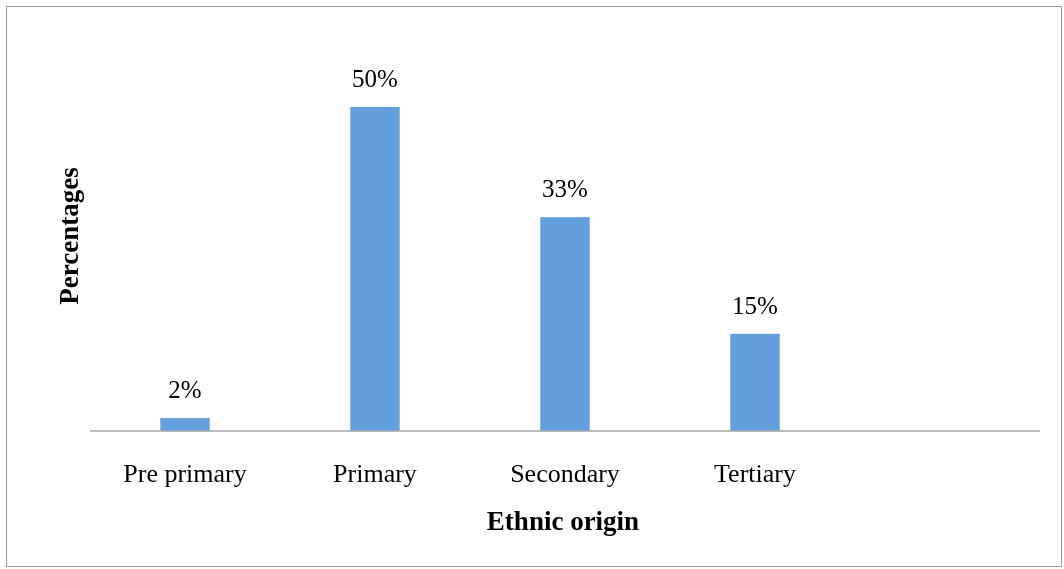 The width and height of the screenshot is (1064, 569). What do you see at coordinates (755, 473) in the screenshot?
I see `x-tick-label: Tertiary` at bounding box center [755, 473].